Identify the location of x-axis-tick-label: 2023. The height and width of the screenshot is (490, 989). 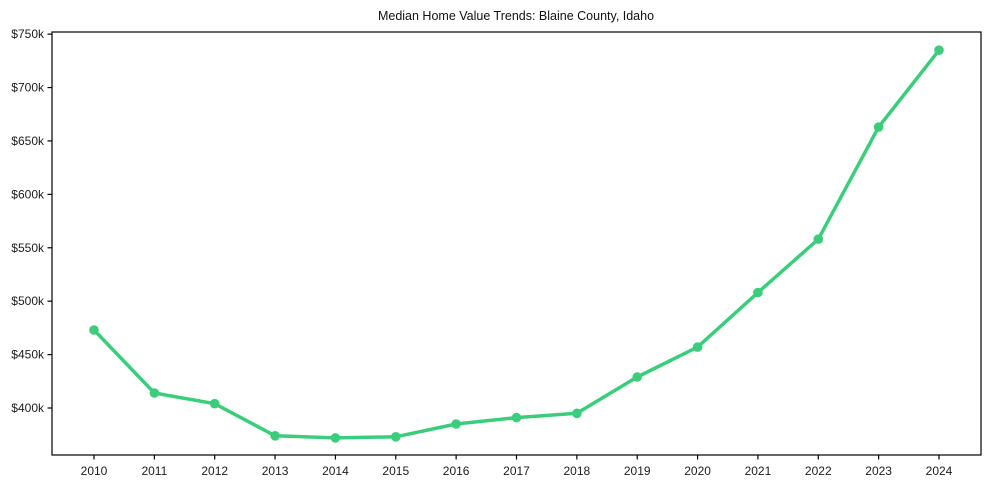
(878, 471).